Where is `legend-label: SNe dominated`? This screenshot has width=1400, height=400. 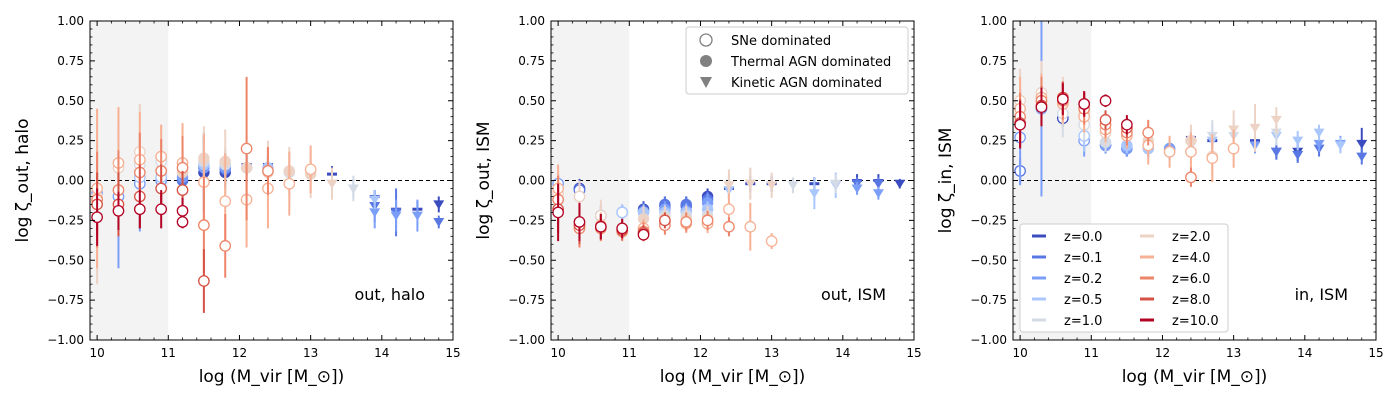 legend-label: SNe dominated is located at coordinates (781, 41).